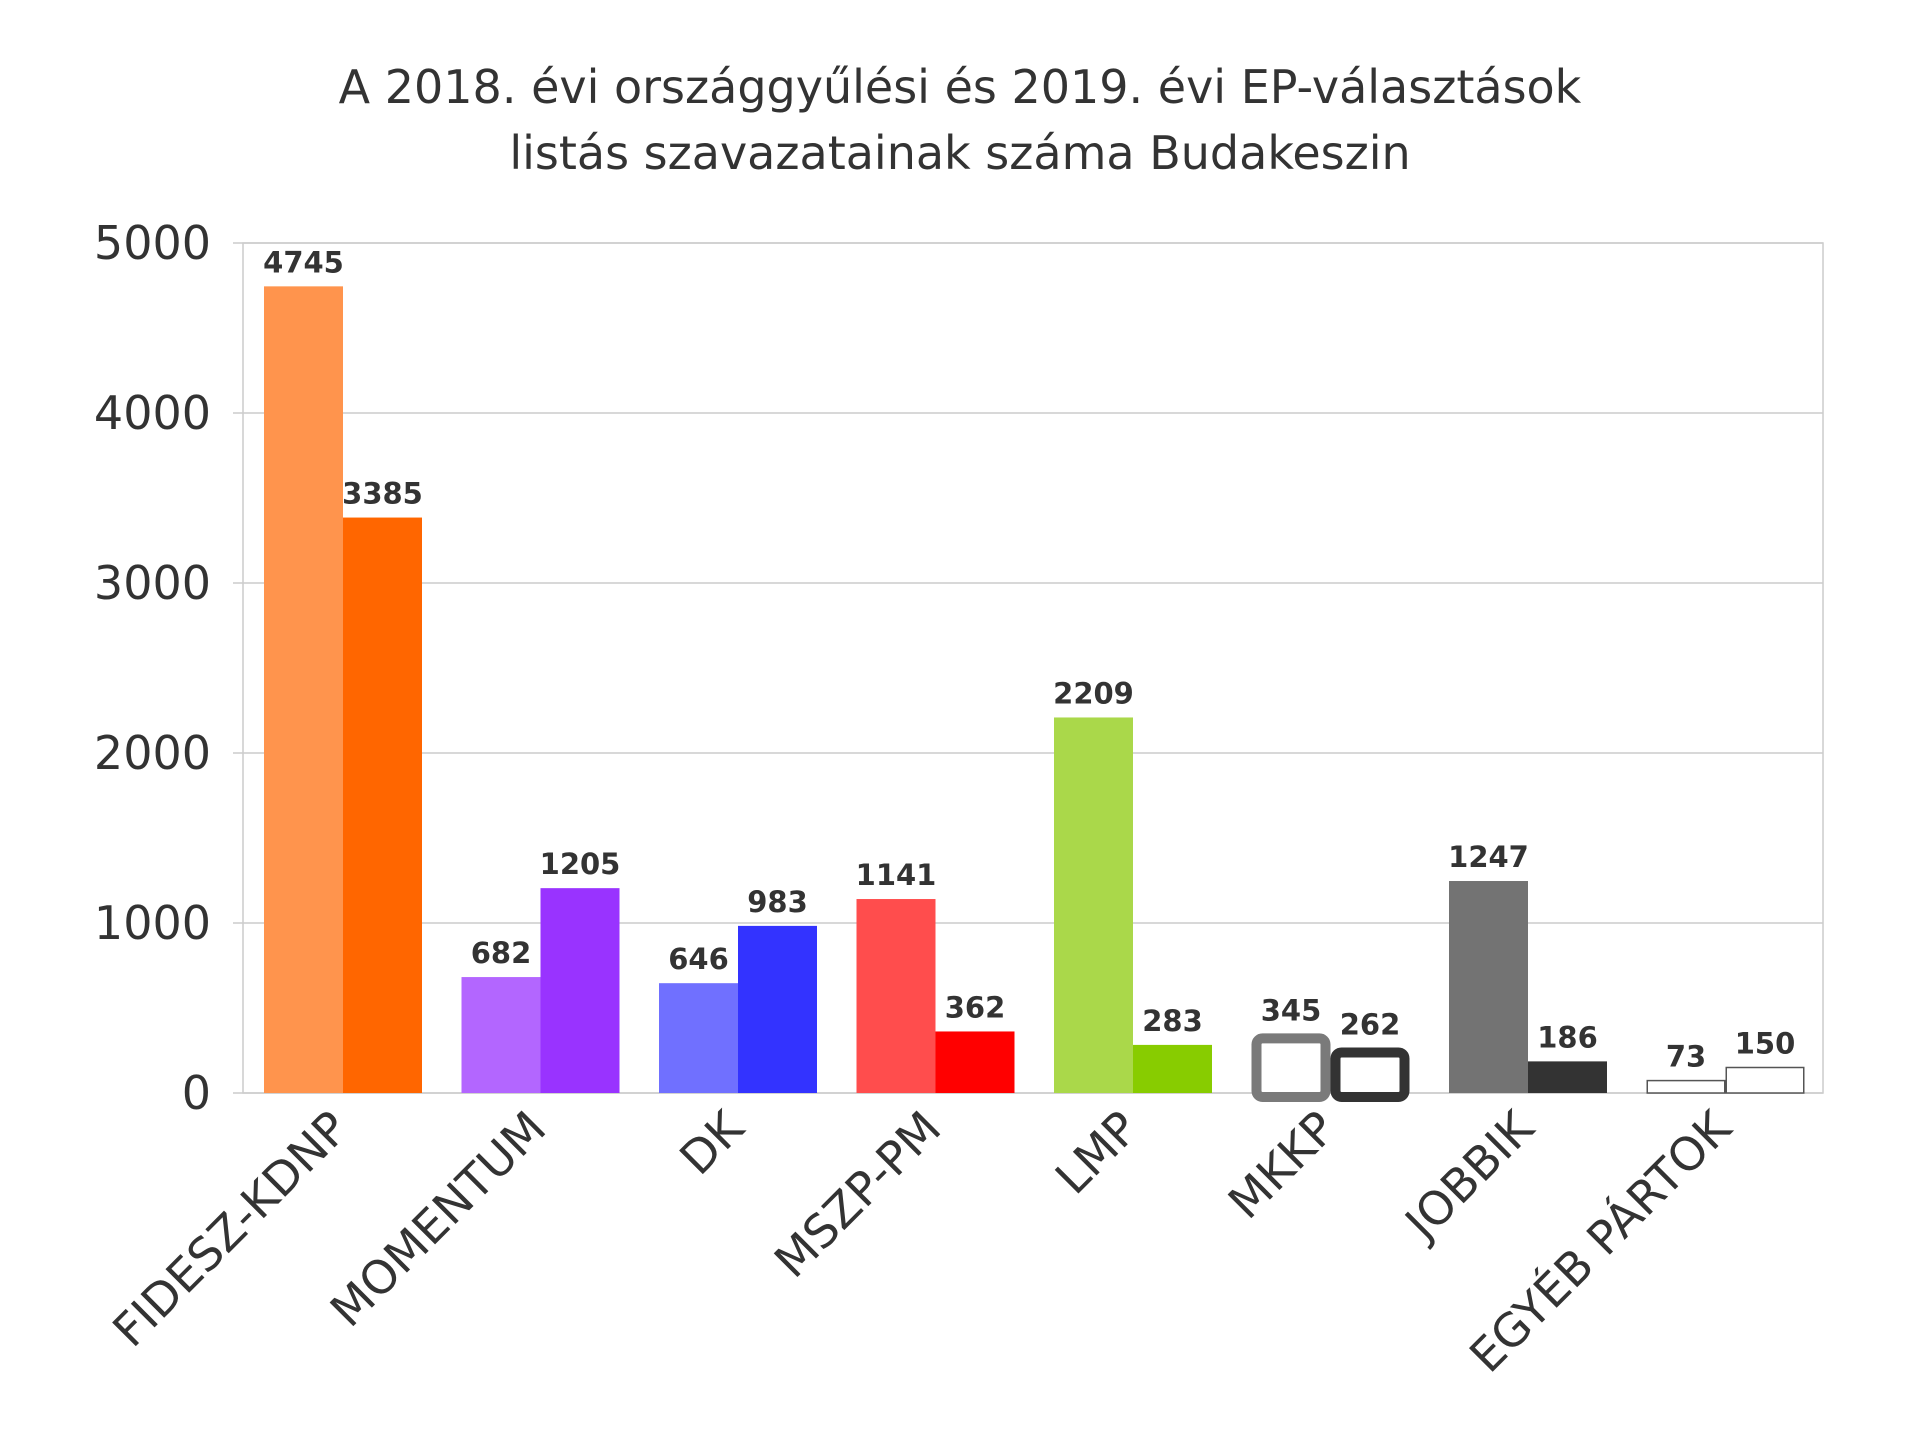 Image resolution: width=1920 pixels, height=1440 pixels. I want to click on y-axis-tick-labels: 0 1000 2000 3000 4000 5000, so click(152, 668).